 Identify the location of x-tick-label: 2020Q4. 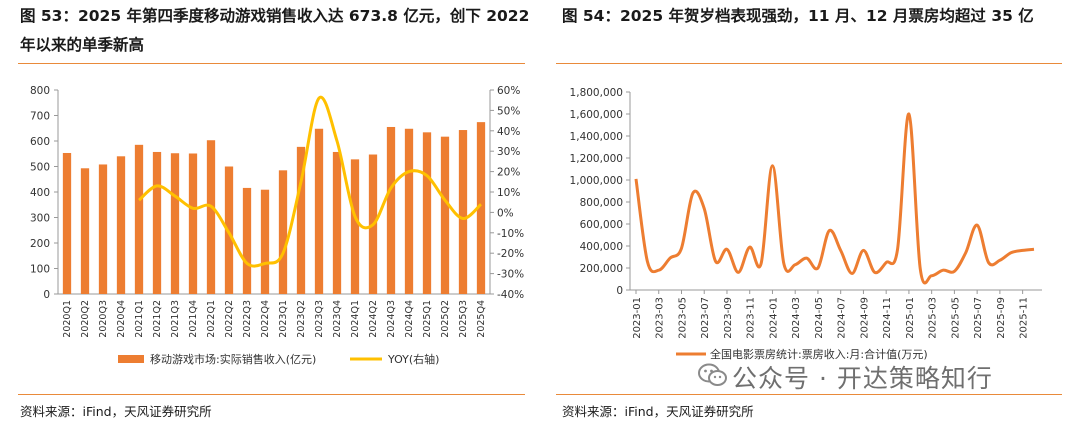
(121, 319).